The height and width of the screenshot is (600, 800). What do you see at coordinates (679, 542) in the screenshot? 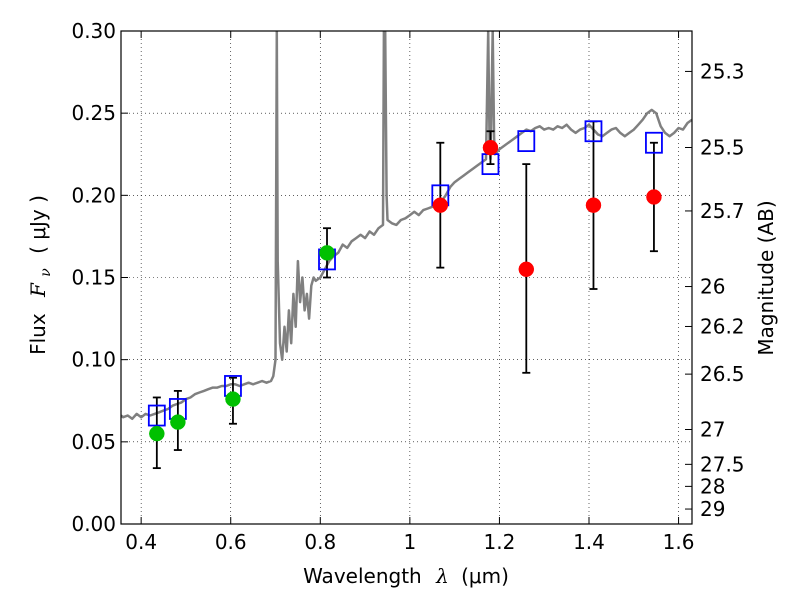
I see `x-tick-label: 1.6` at bounding box center [679, 542].